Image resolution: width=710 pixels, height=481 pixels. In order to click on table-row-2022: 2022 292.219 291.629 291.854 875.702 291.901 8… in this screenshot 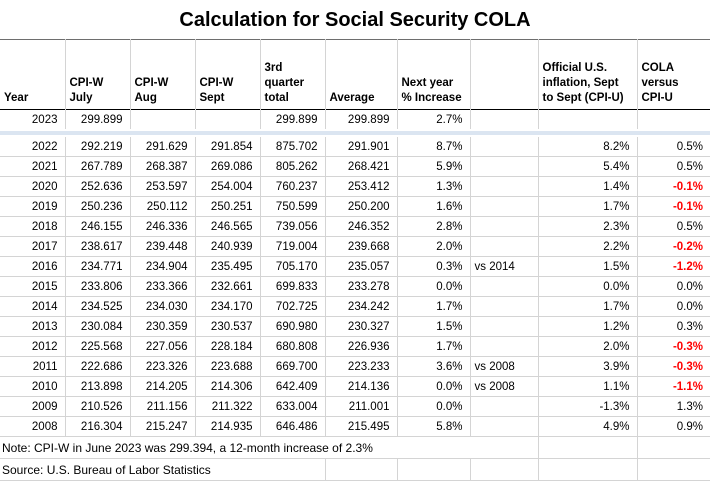, I will do `click(355, 146)`.